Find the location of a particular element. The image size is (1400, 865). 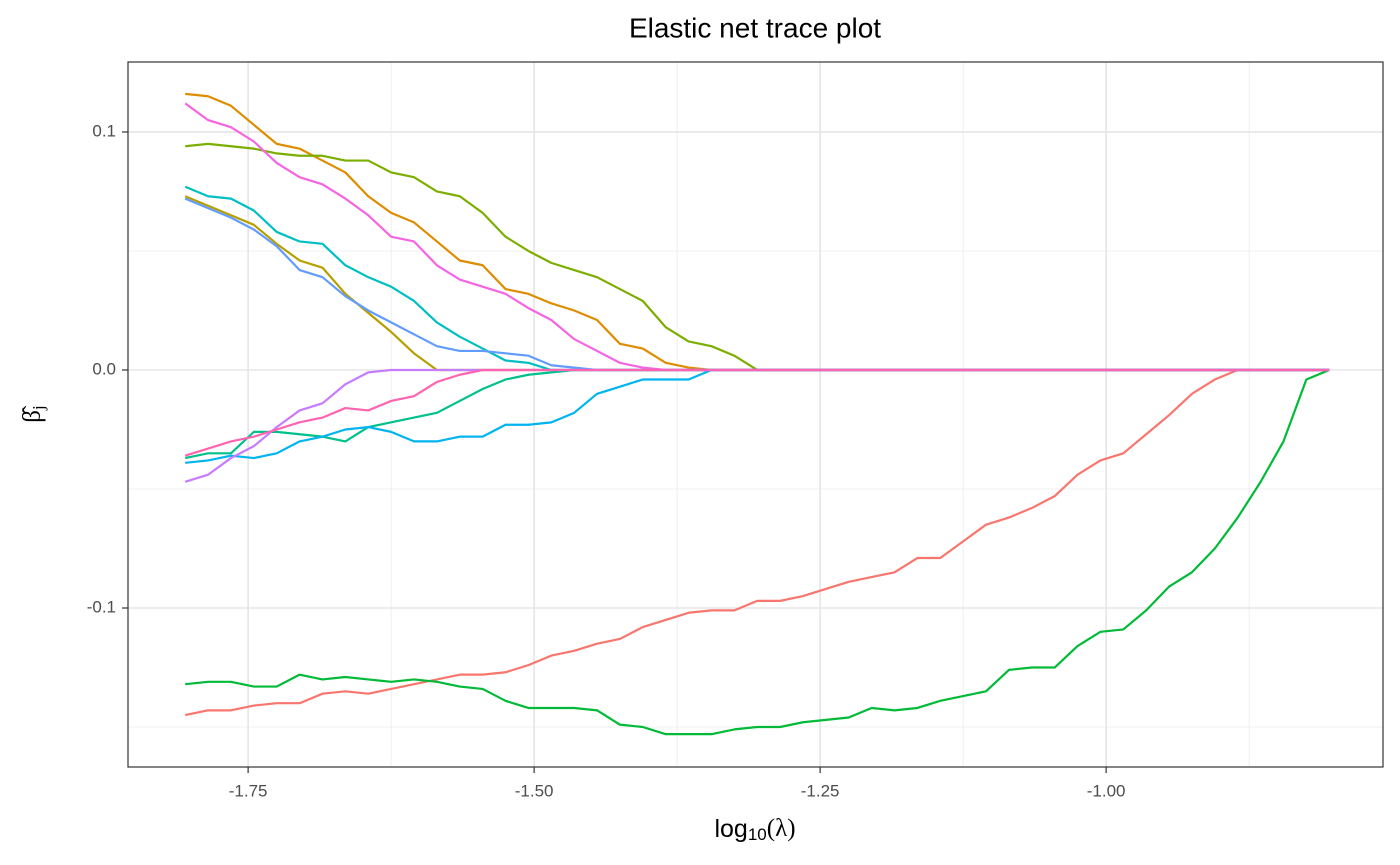

x-tick-label: -1.50 is located at coordinates (534, 790).